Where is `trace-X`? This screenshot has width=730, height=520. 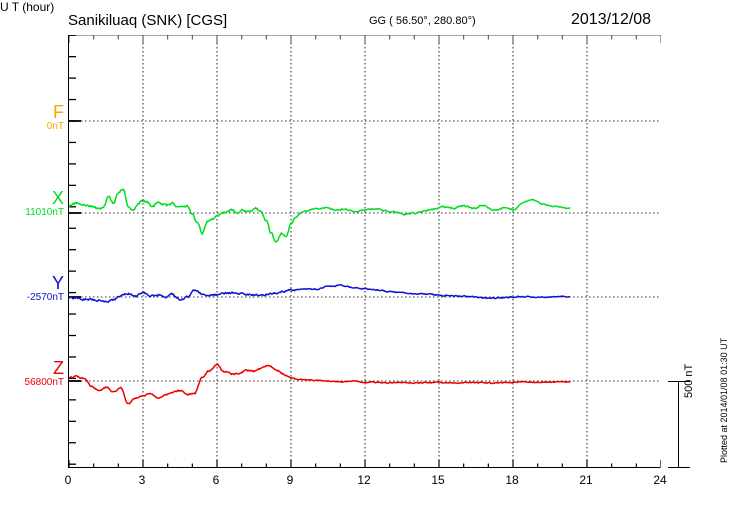
trace-X is located at coordinates (320, 215).